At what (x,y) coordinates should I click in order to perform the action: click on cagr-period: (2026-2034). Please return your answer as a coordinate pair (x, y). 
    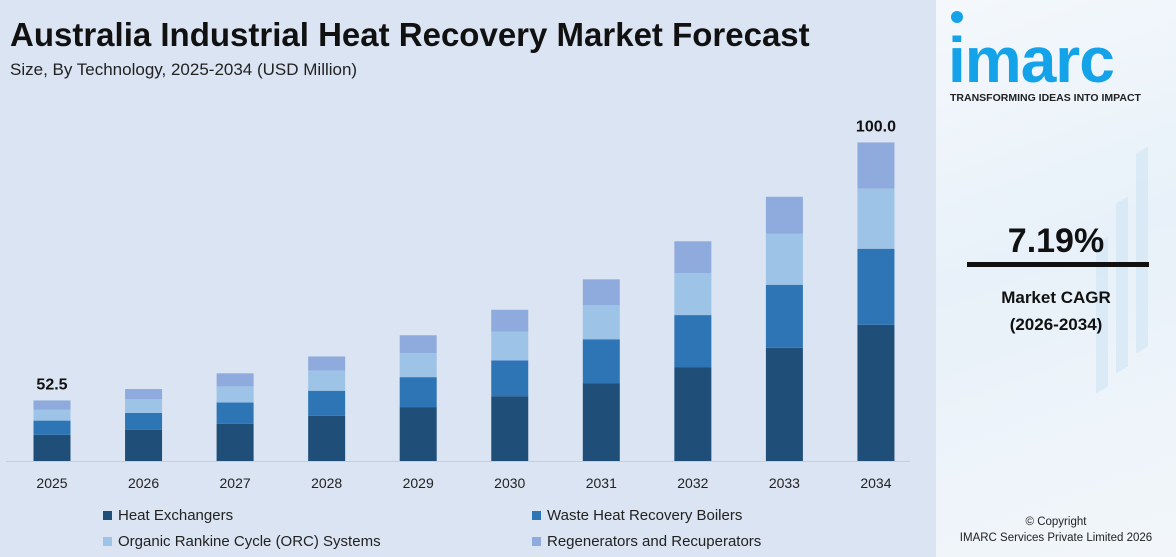
    Looking at the image, I should click on (1056, 324).